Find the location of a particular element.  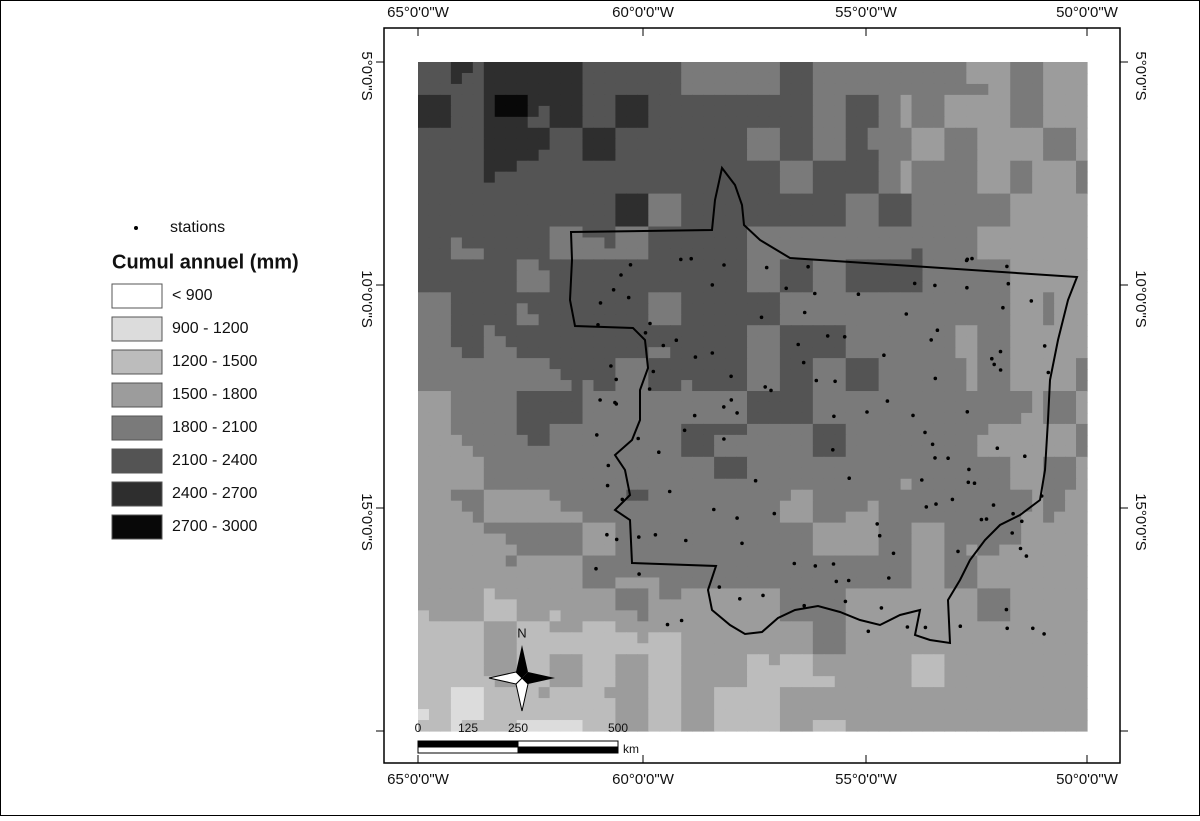

longitude-label: 55°0'0"W is located at coordinates (866, 12).